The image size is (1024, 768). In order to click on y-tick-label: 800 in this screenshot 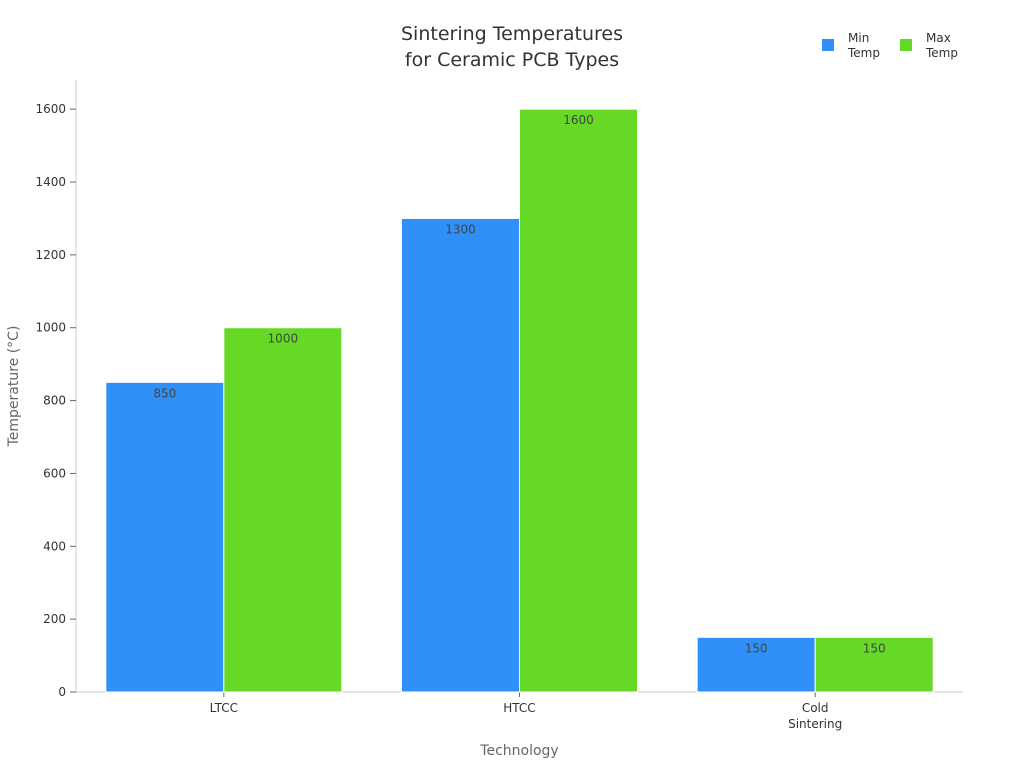, I will do `click(54, 401)`.